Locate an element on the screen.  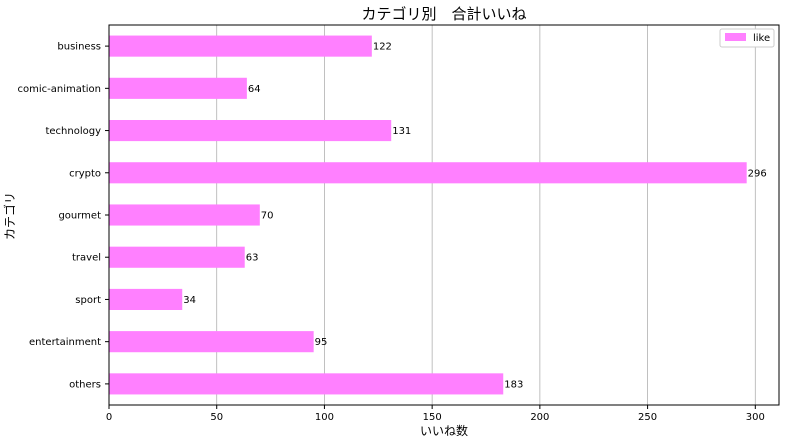
y-tick-label: others is located at coordinates (85, 384).